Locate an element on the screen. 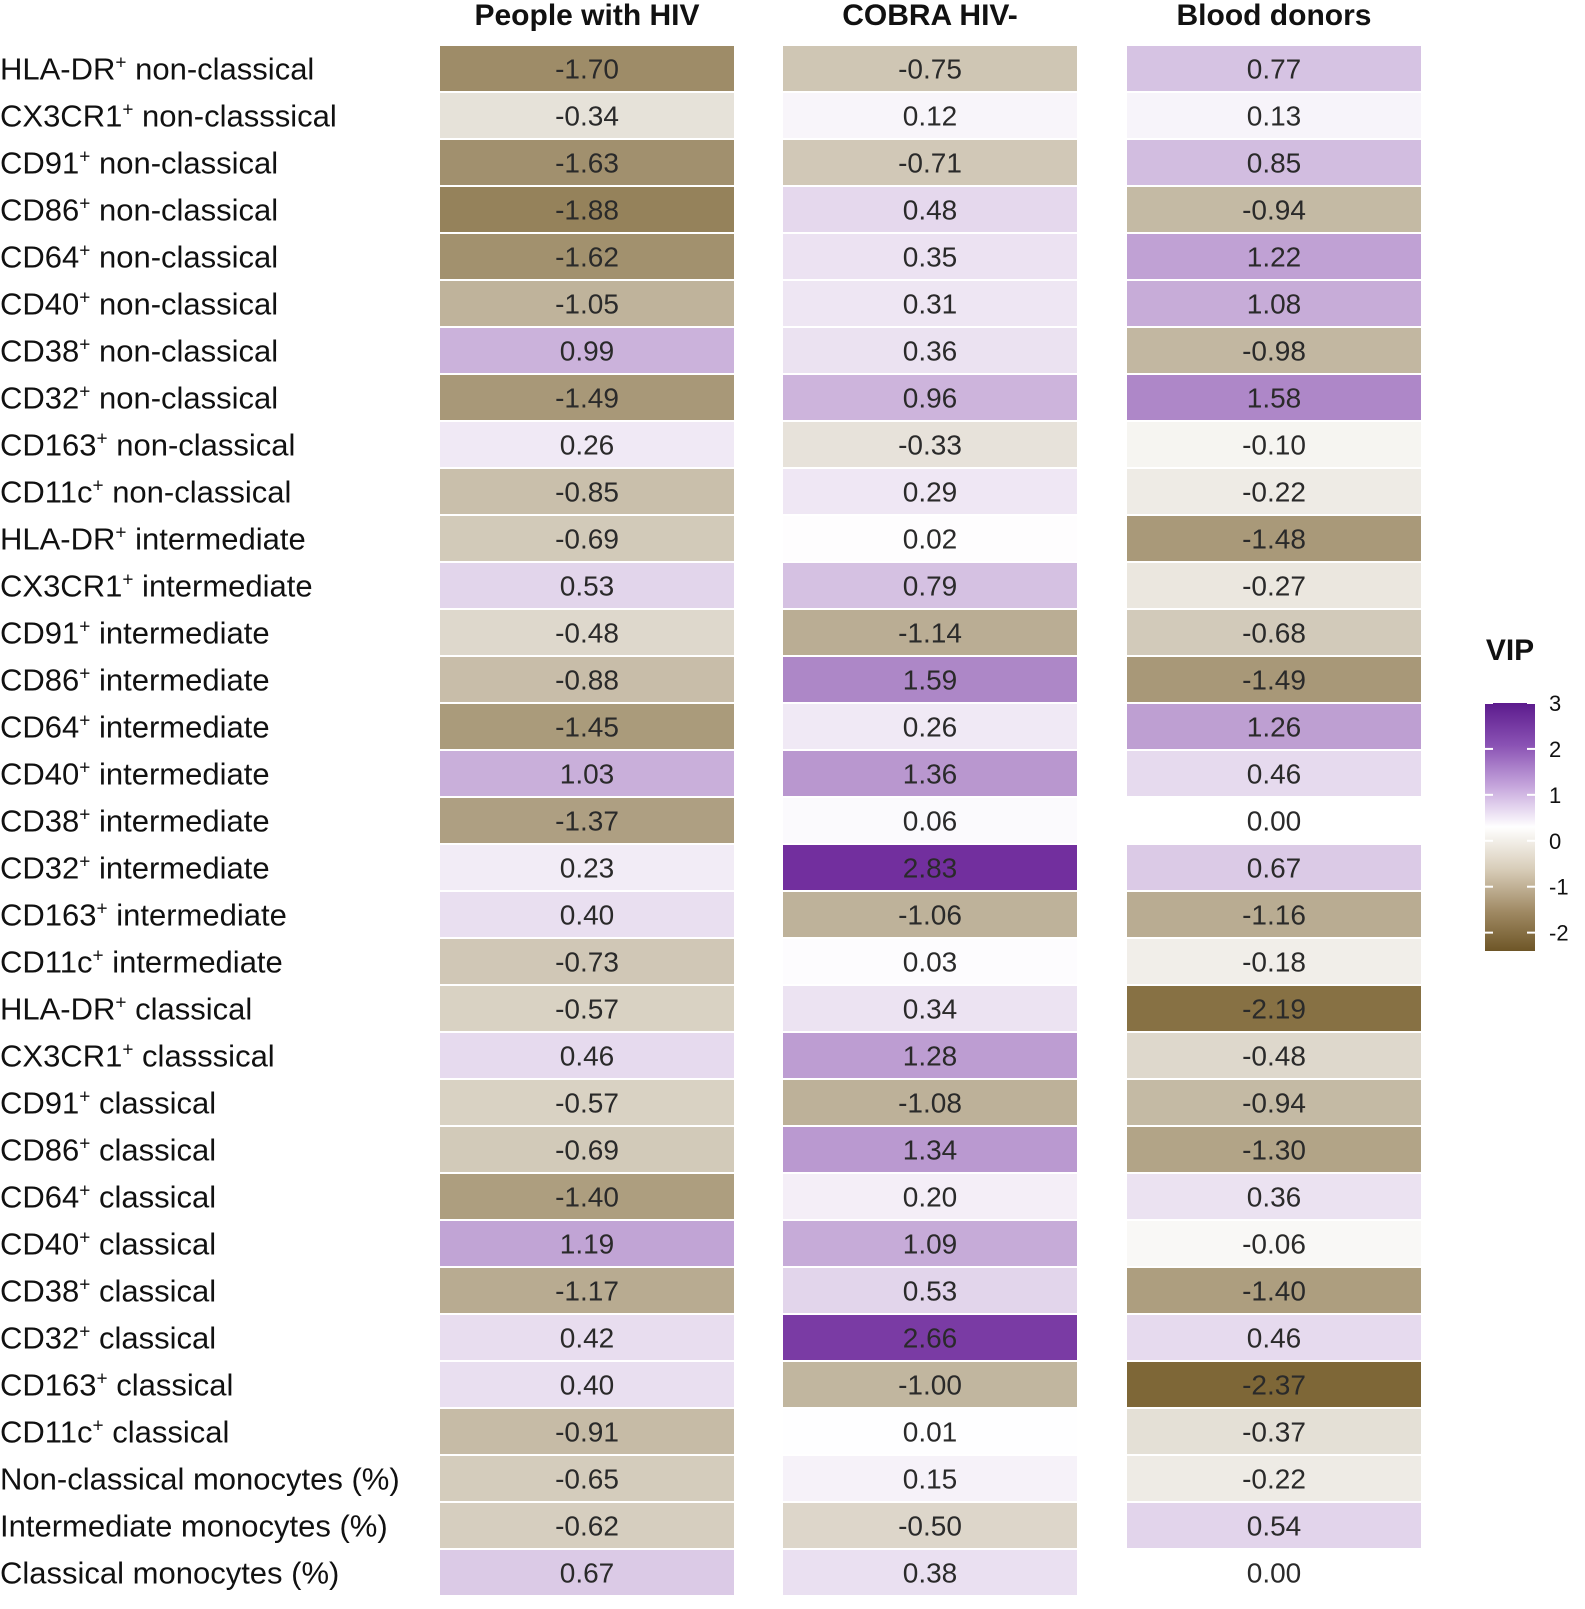 The image size is (1585, 1609). cell-value-label: 0.79 is located at coordinates (930, 586).